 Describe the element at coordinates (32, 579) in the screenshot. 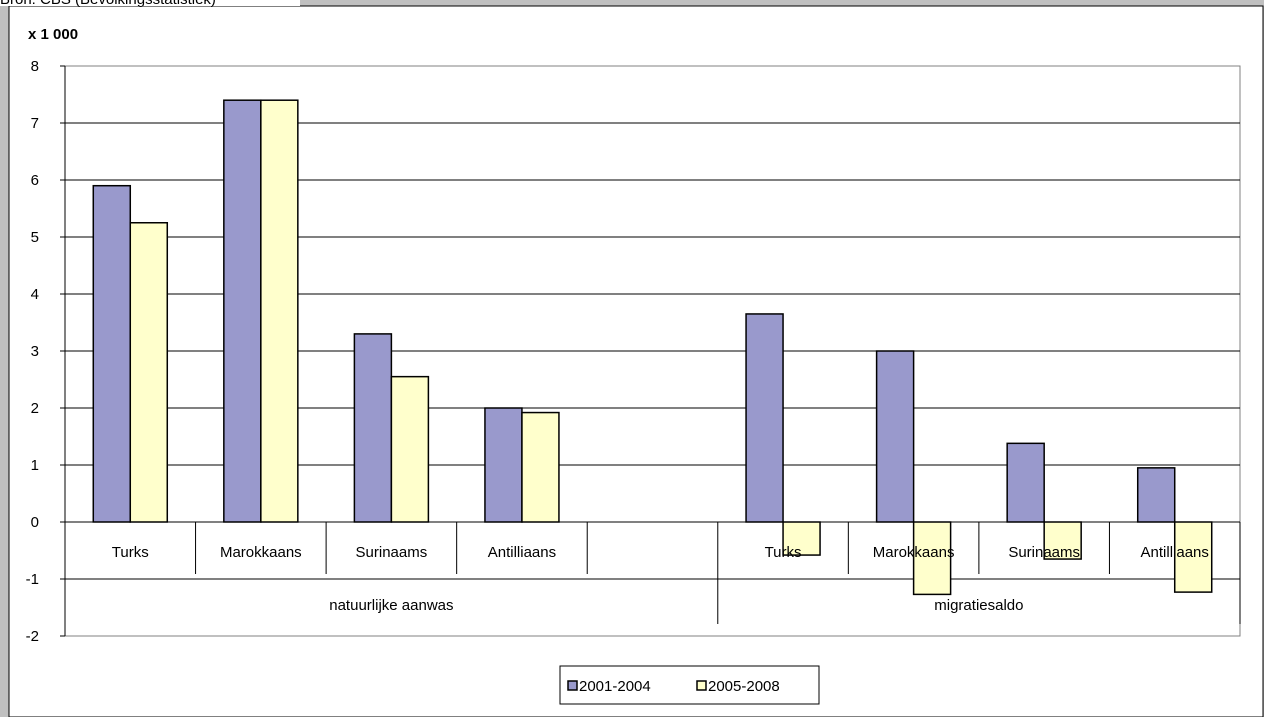

I see `y-tick-label: -1` at that location.